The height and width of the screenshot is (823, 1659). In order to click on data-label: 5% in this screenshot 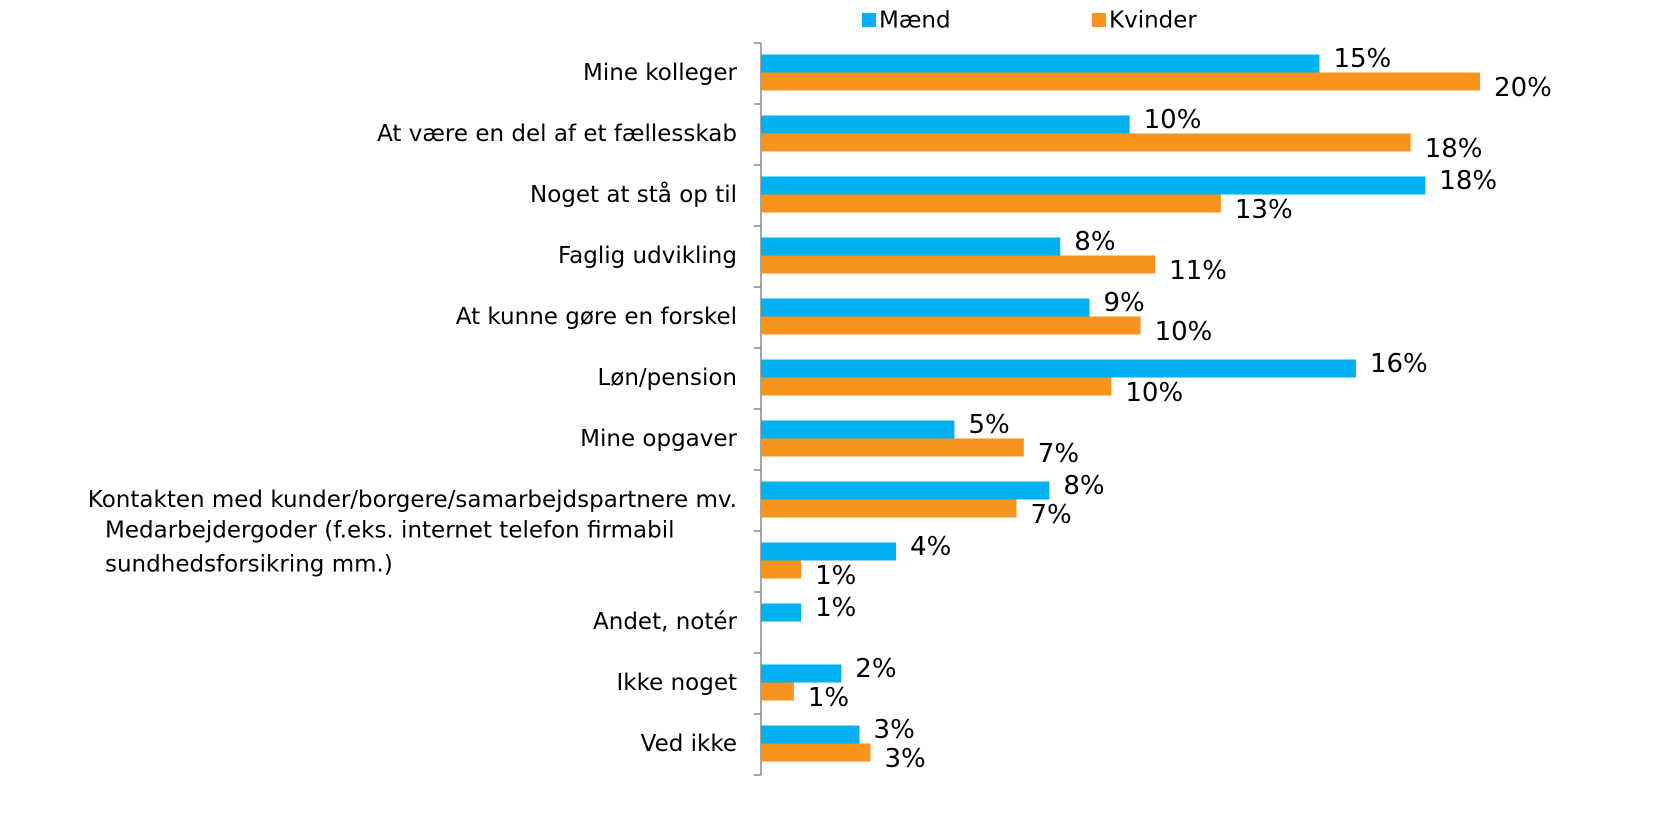, I will do `click(988, 425)`.